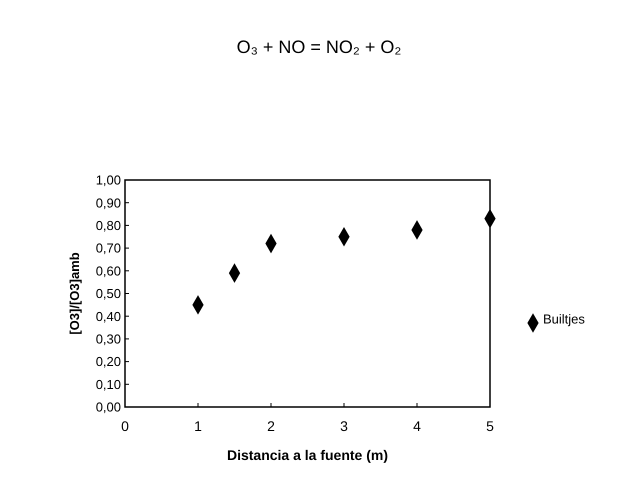  What do you see at coordinates (108, 225) in the screenshot?
I see `y-tick-label: 0,80` at bounding box center [108, 225].